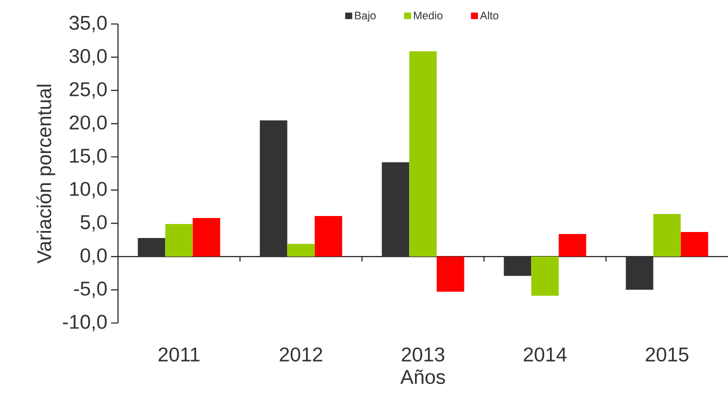 The width and height of the screenshot is (728, 400). I want to click on y-tick-label: 30,0, so click(88, 57).